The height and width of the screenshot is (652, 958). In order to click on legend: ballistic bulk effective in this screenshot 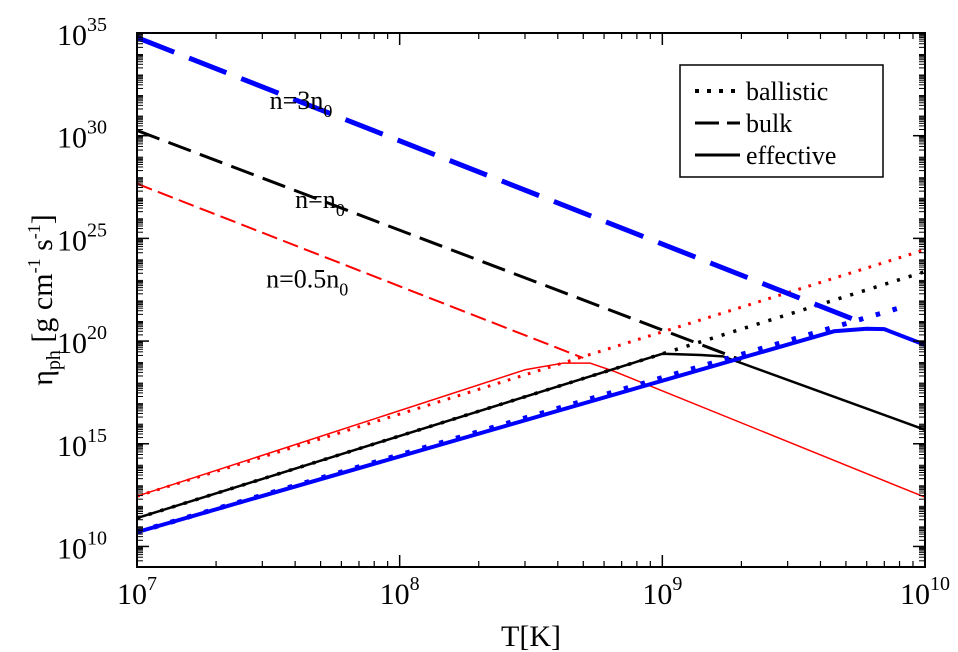, I will do `click(781, 121)`.